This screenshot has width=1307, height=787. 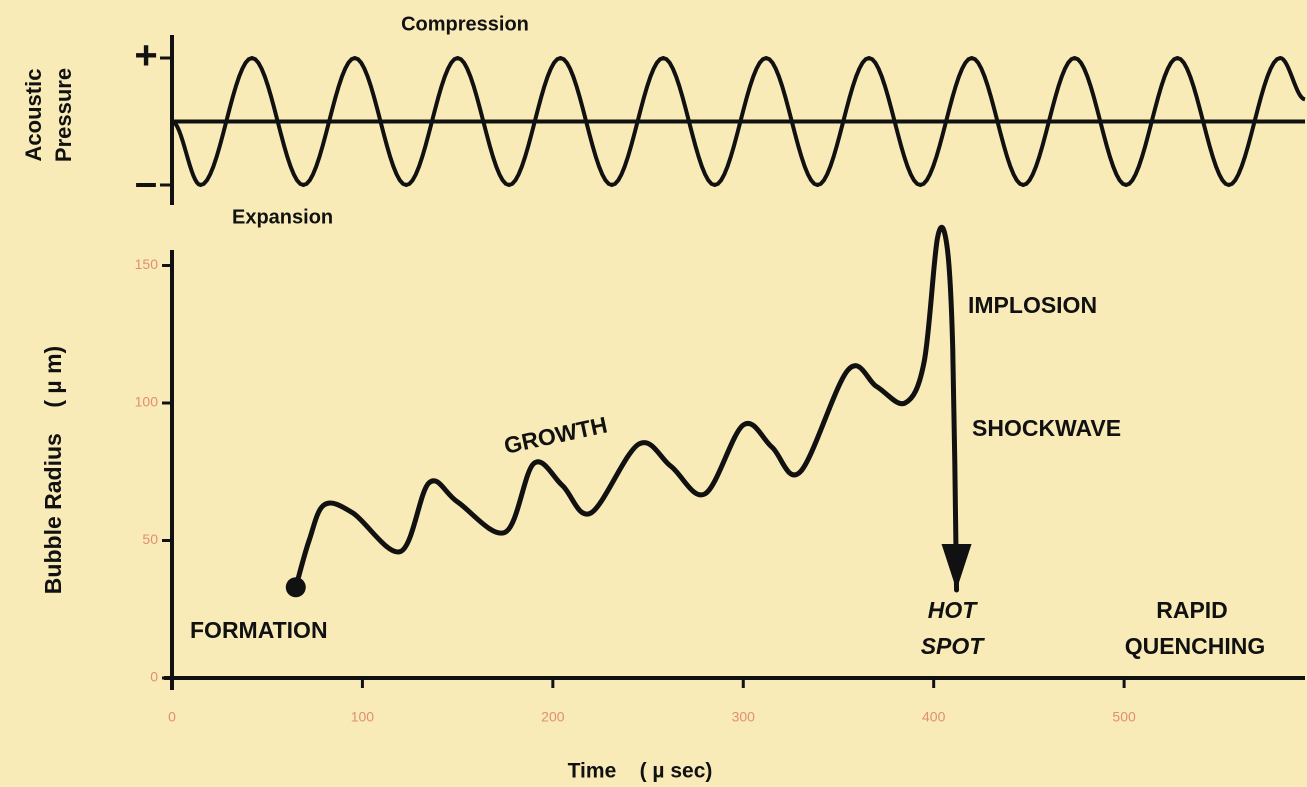 What do you see at coordinates (953, 646) in the screenshot?
I see `annotation: SPOT` at bounding box center [953, 646].